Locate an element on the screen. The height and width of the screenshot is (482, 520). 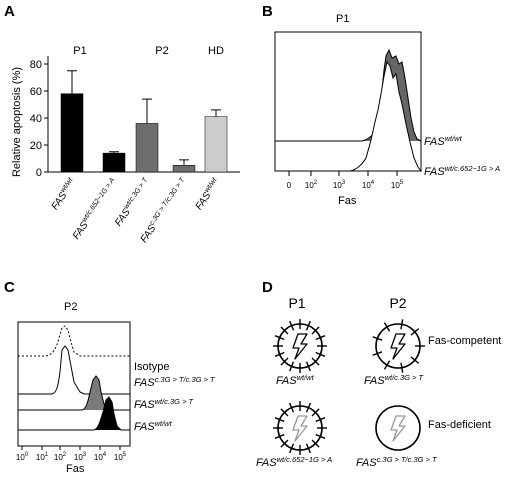
c-title: P2 is located at coordinates (70, 307).